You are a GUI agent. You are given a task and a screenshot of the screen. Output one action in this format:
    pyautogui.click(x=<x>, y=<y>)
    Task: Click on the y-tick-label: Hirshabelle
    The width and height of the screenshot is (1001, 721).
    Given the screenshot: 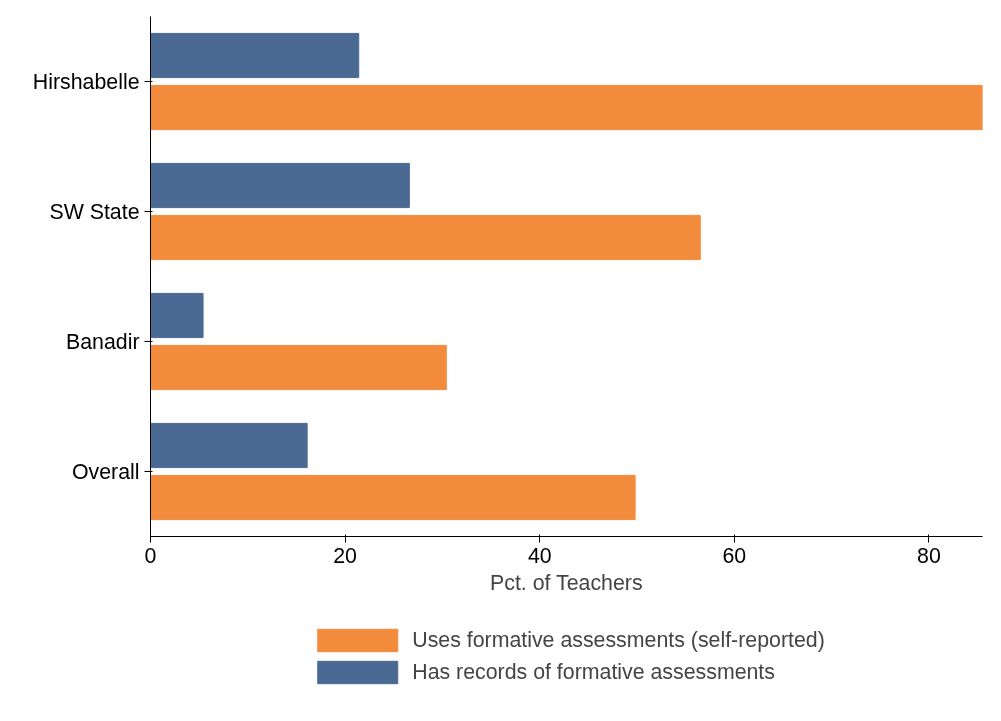 What is the action you would take?
    pyautogui.click(x=86, y=81)
    